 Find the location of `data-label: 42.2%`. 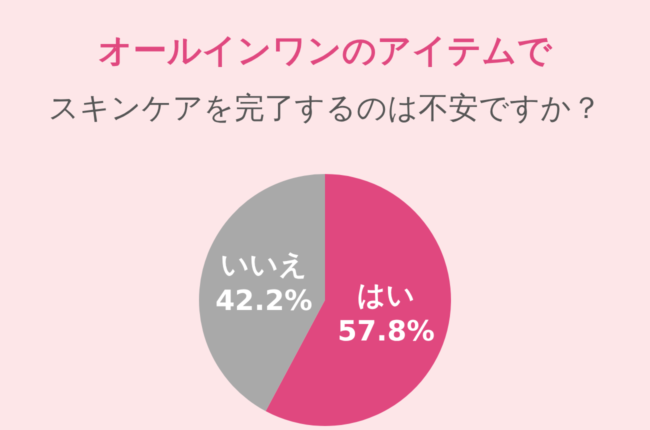

data-label: 42.2% is located at coordinates (263, 300).